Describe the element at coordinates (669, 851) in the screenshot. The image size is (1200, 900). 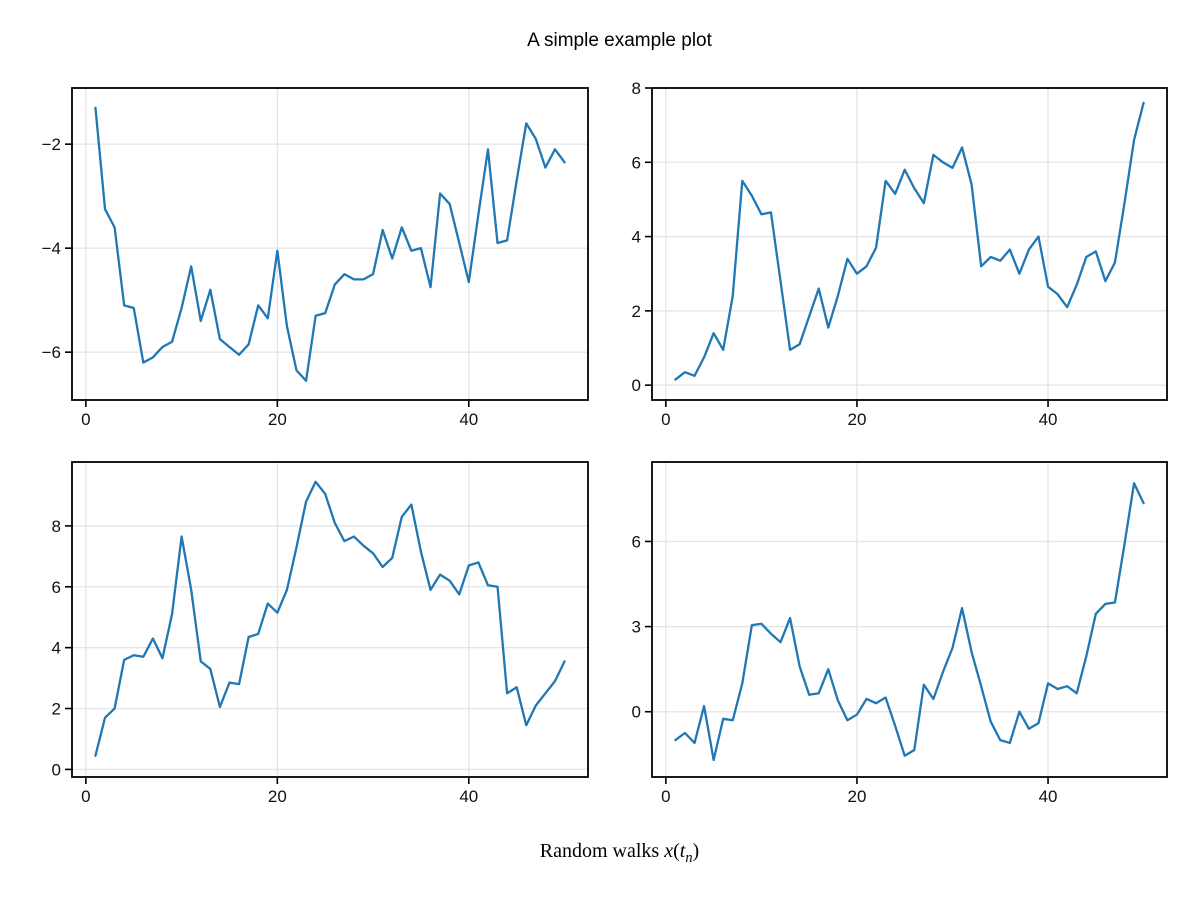
I see `xlabel-math-x: x` at that location.